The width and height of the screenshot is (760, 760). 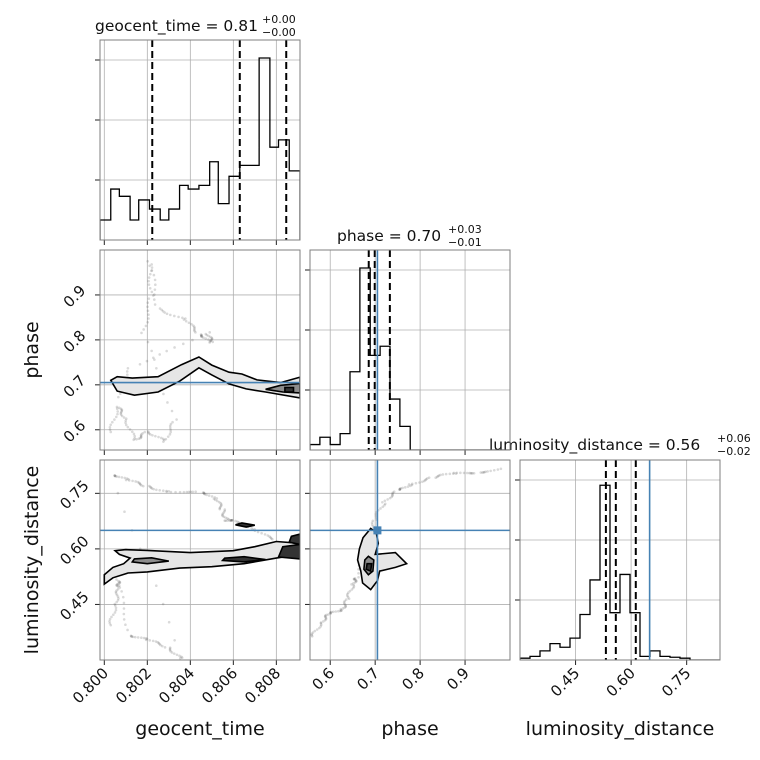 I want to click on contour-line, so click(x=243, y=559).